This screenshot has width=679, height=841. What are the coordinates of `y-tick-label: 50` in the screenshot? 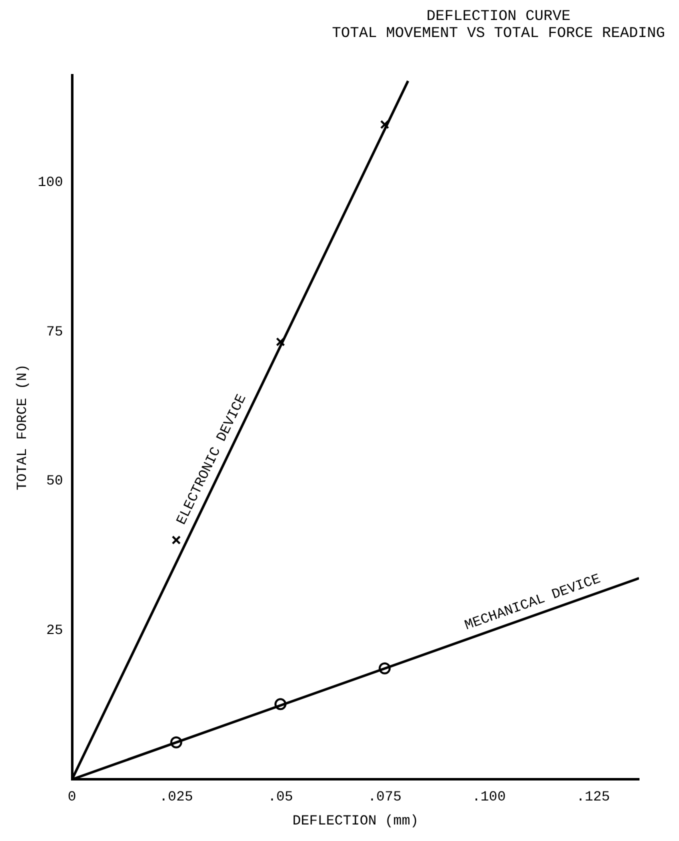 It's located at (55, 482).